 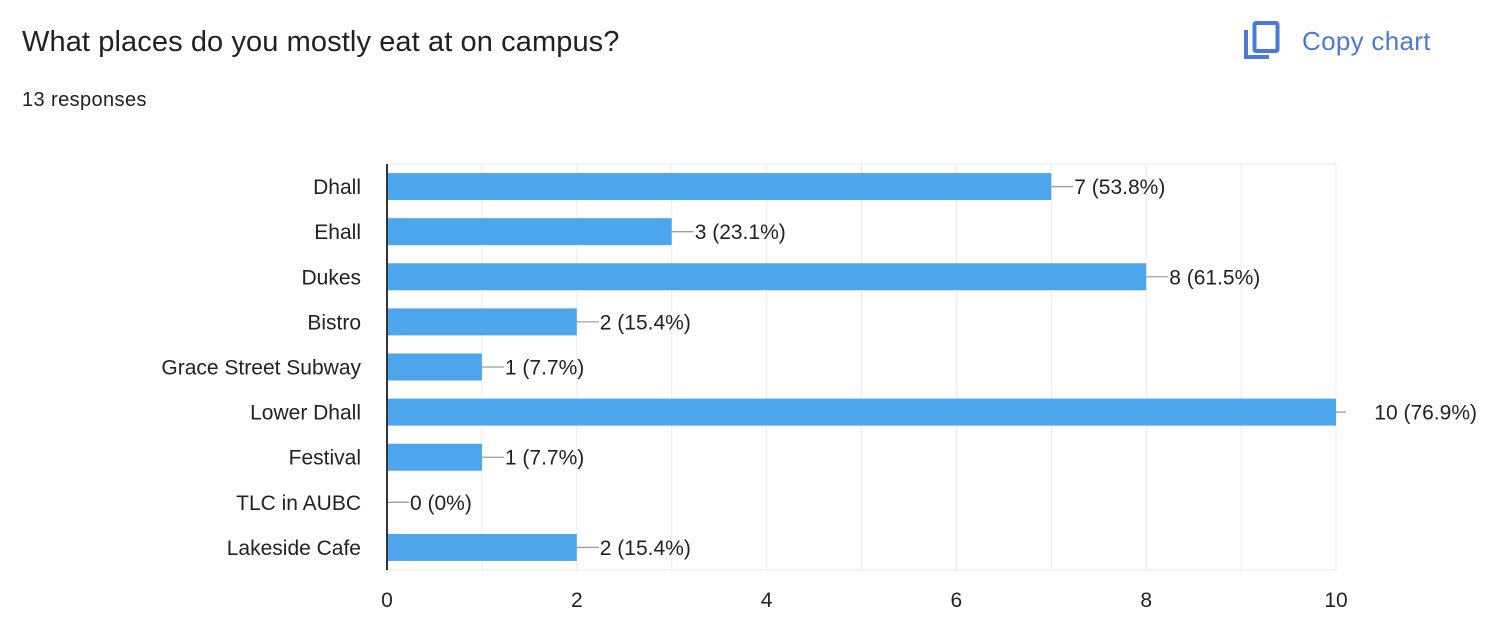 I want to click on x-tick-label: 6, so click(x=957, y=600).